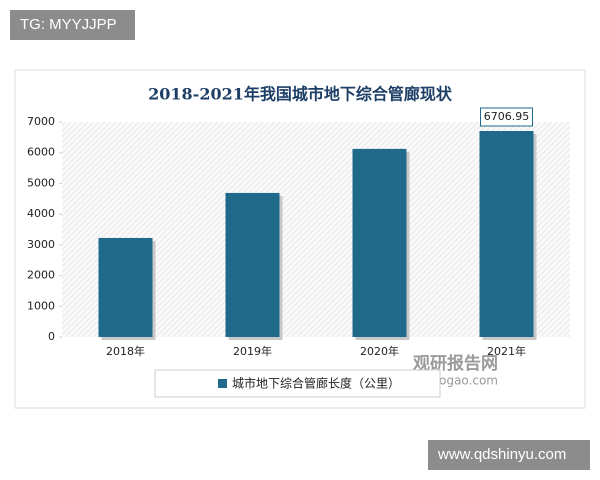 This screenshot has height=480, width=600. Describe the element at coordinates (125, 351) in the screenshot. I see `x-tick-label: 2018年` at that location.